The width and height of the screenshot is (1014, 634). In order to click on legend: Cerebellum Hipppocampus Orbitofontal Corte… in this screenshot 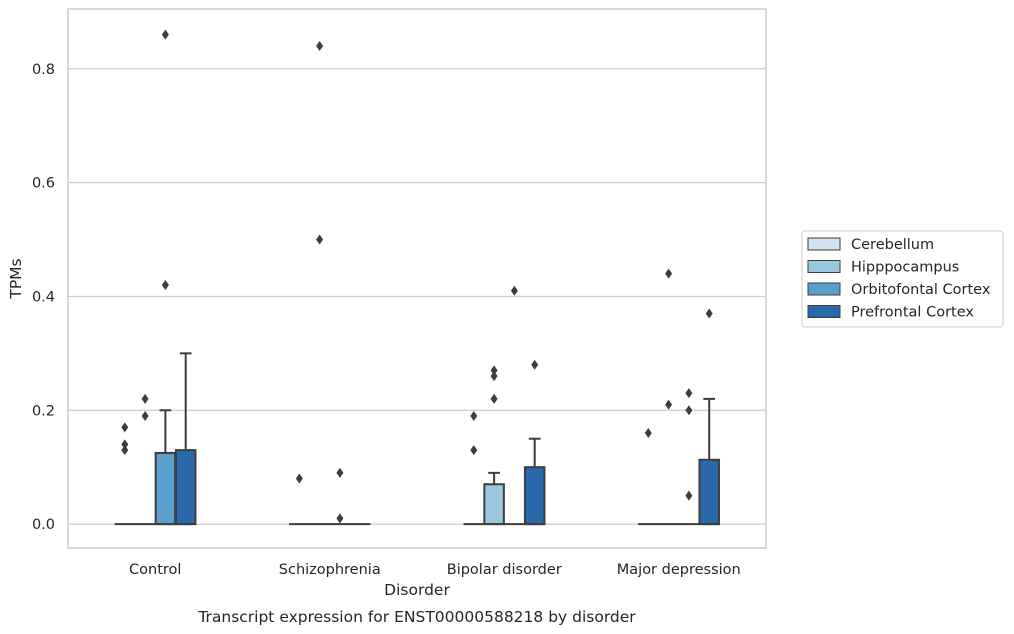, I will do `click(902, 279)`.